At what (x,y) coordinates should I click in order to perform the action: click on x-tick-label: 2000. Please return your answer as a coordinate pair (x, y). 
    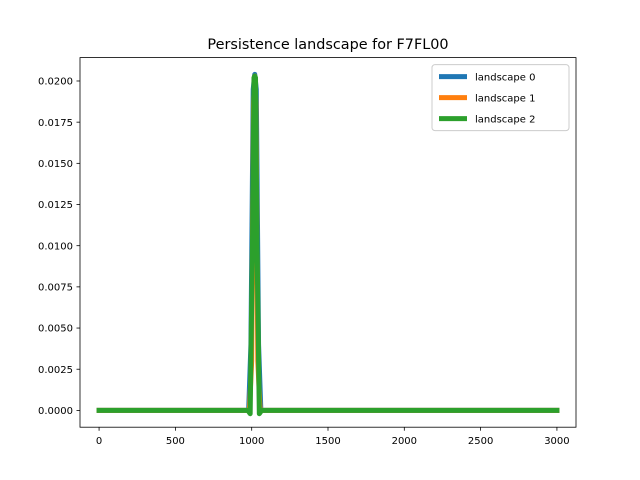
    Looking at the image, I should click on (404, 441).